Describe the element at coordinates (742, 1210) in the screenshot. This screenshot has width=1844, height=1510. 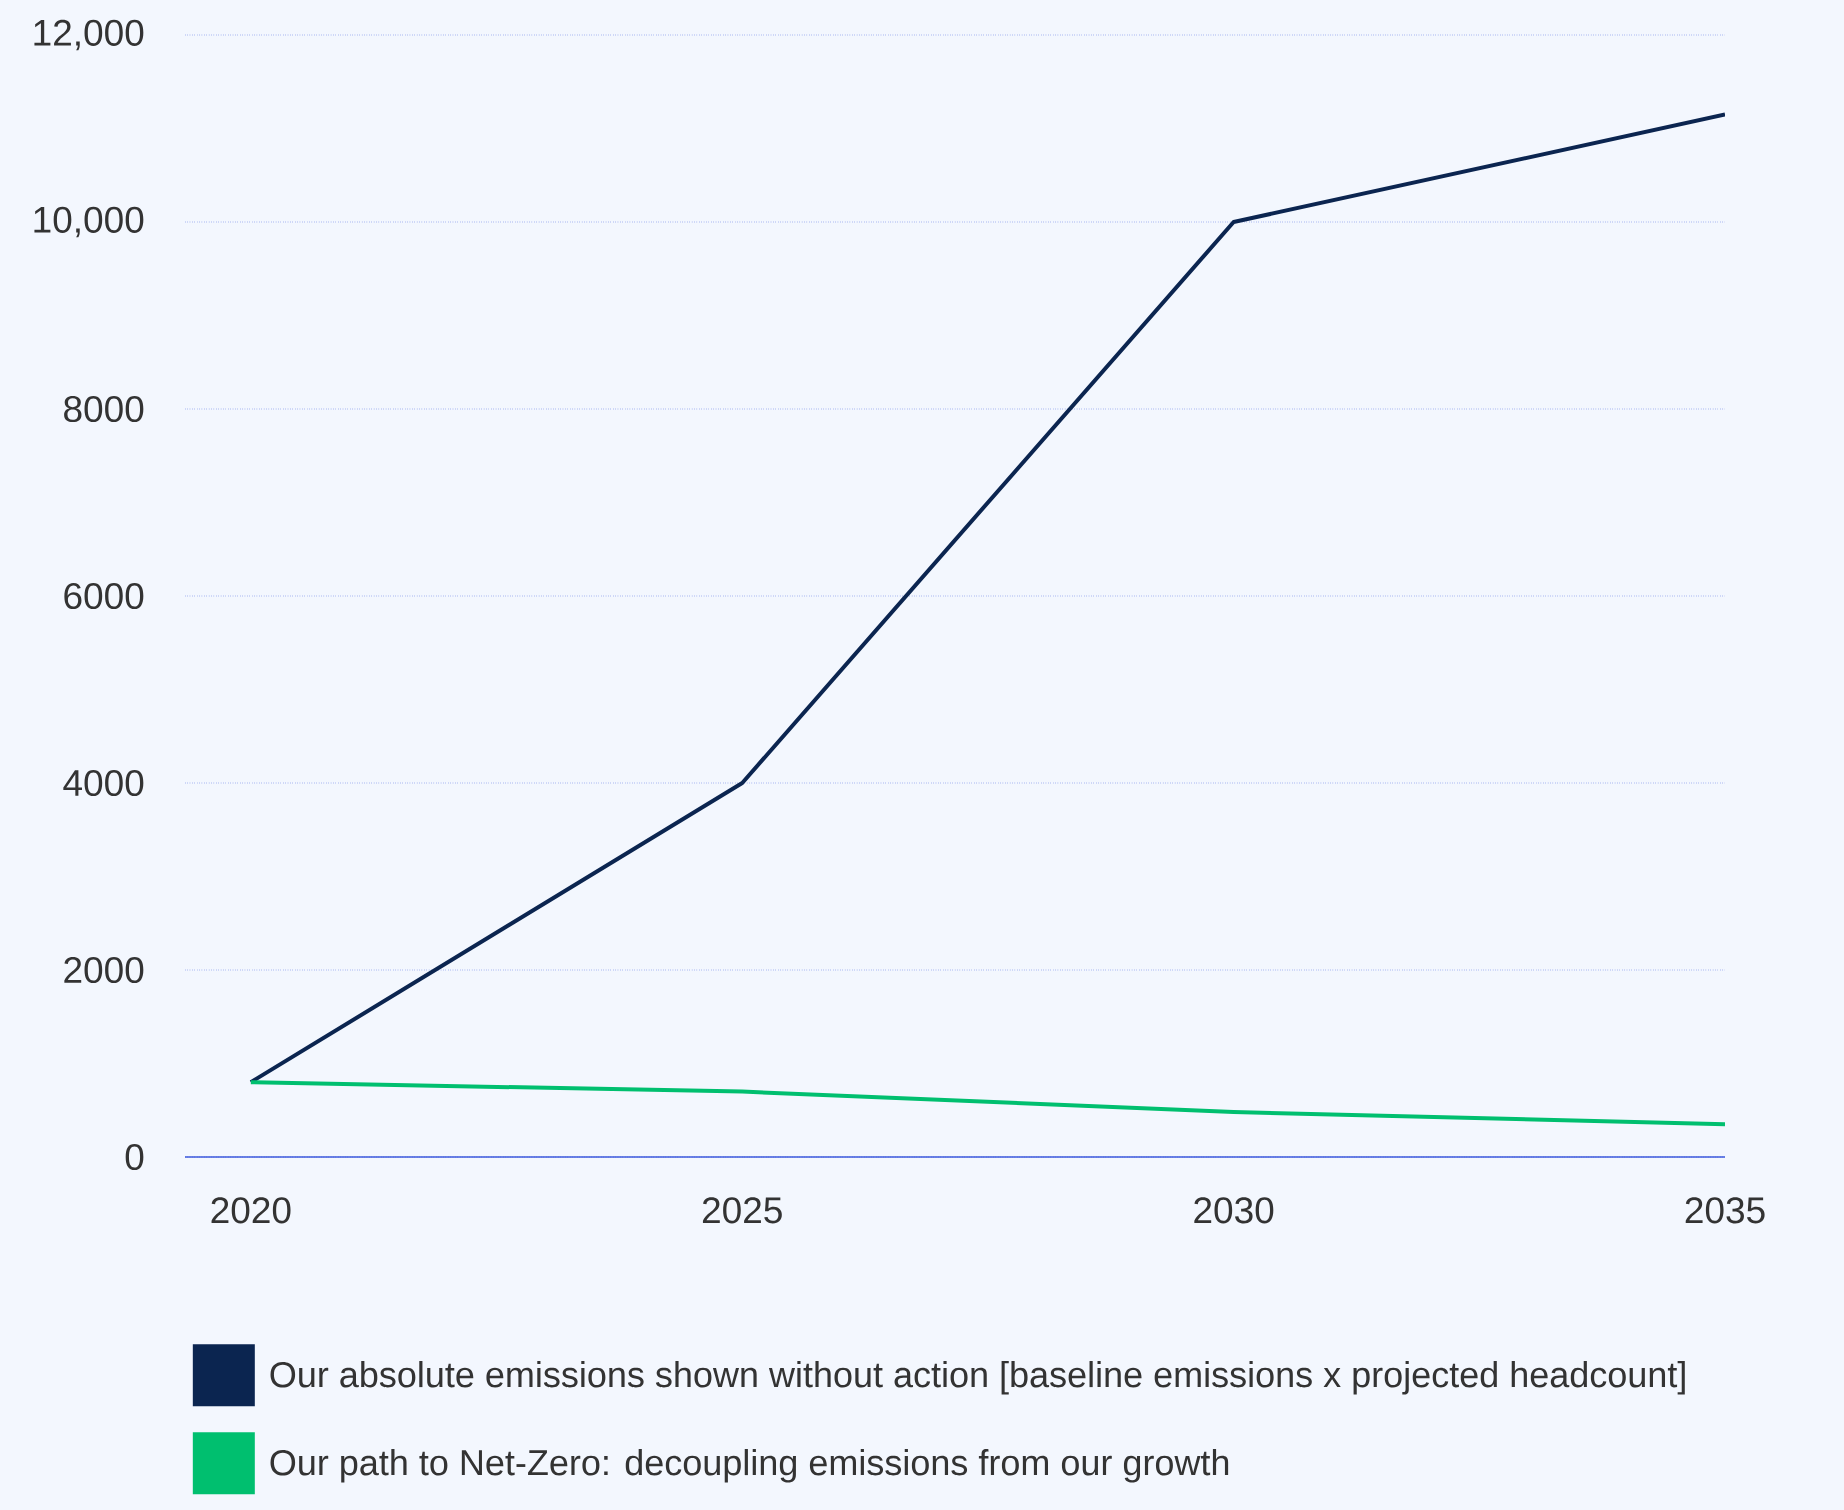
I see `x-tick-label: 2025` at that location.